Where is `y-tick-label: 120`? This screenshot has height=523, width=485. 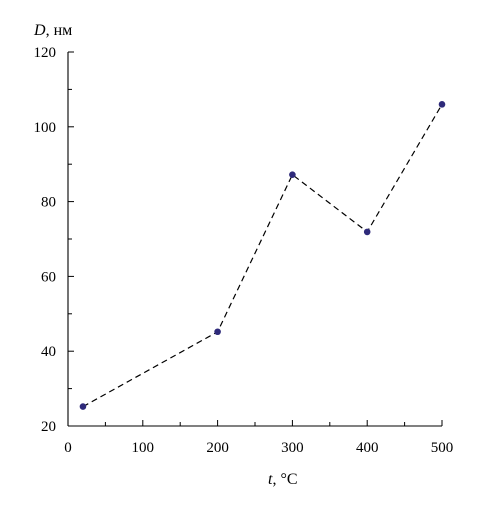 y-tick-label: 120 is located at coordinates (45, 53).